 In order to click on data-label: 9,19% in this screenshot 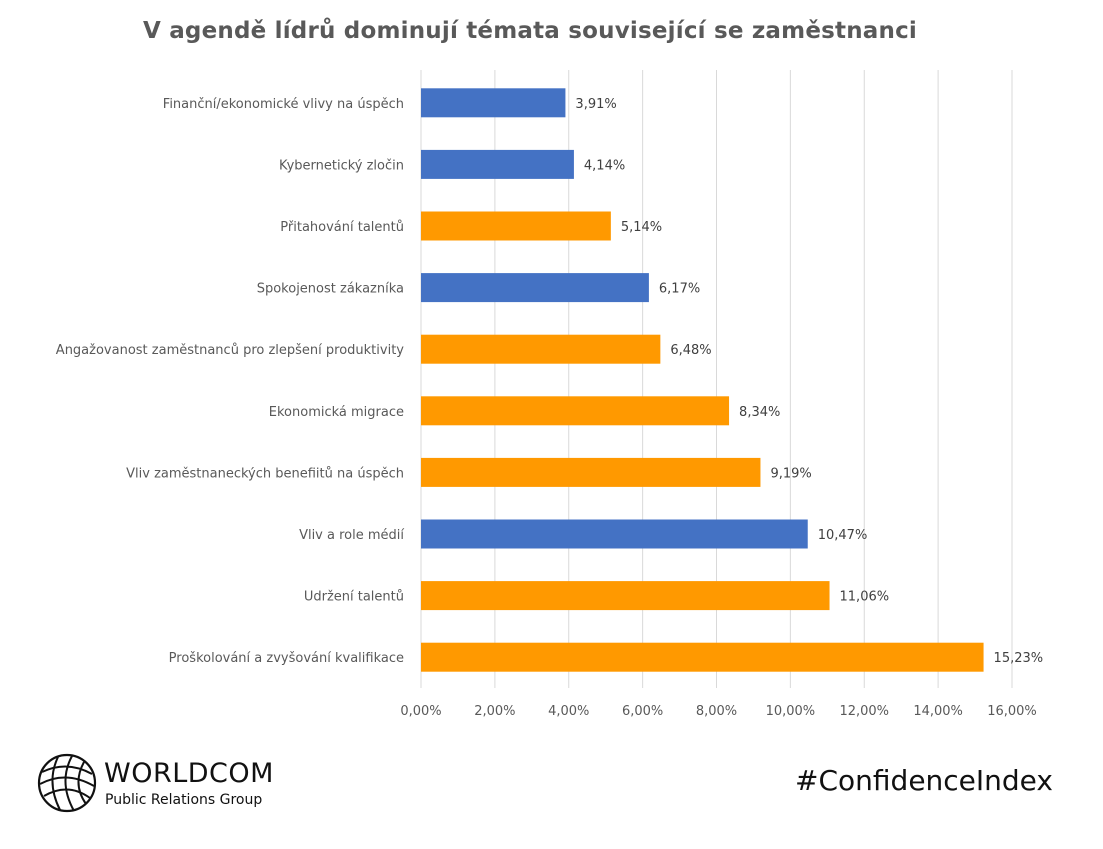, I will do `click(790, 473)`.